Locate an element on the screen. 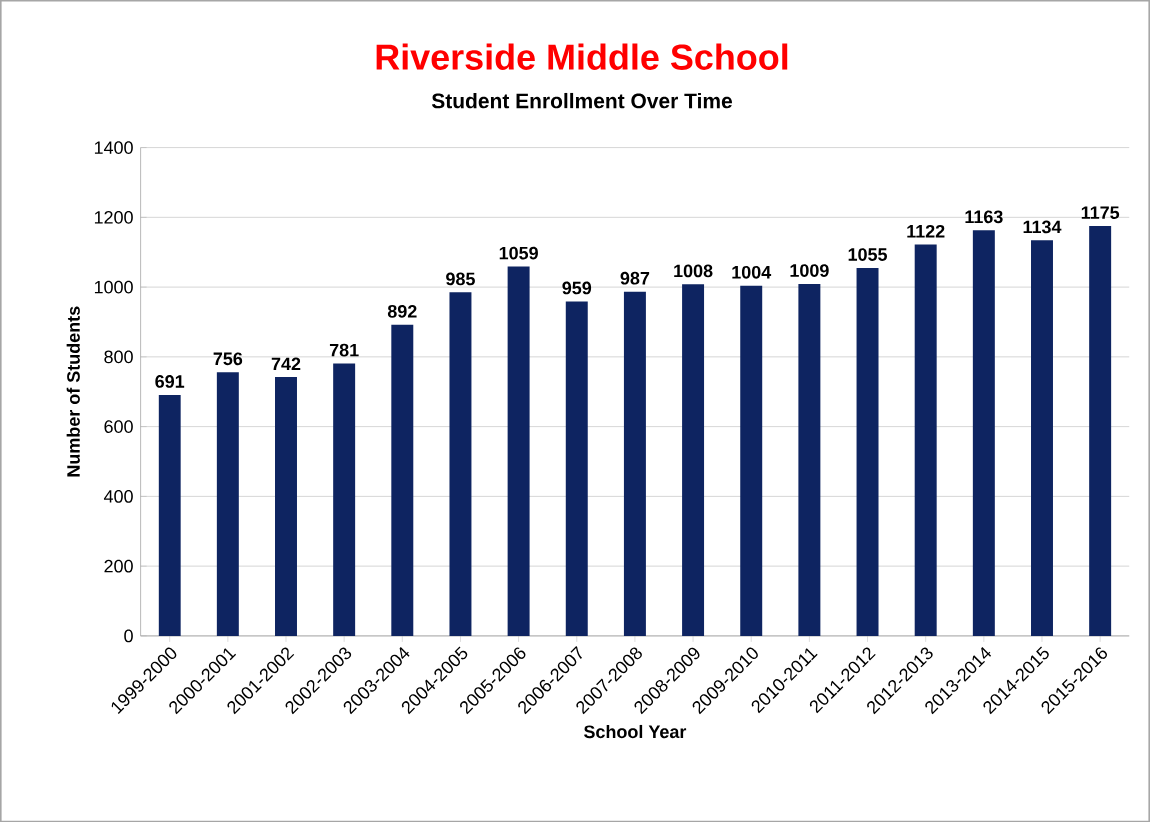 The image size is (1150, 822). data-label: 892 is located at coordinates (402, 311).